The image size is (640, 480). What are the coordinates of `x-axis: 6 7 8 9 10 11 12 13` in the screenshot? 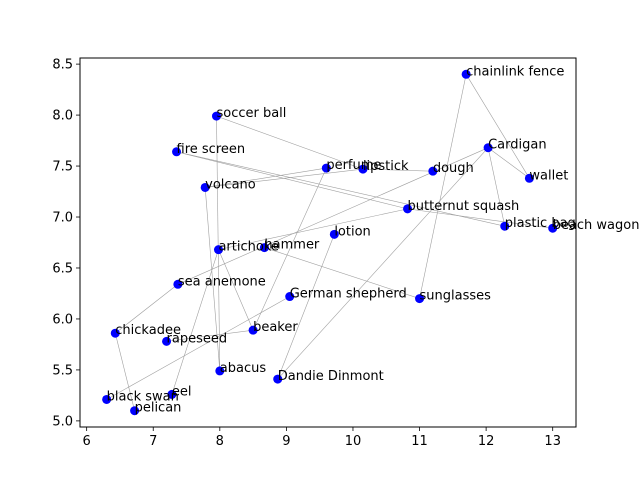 It's located at (322, 438).